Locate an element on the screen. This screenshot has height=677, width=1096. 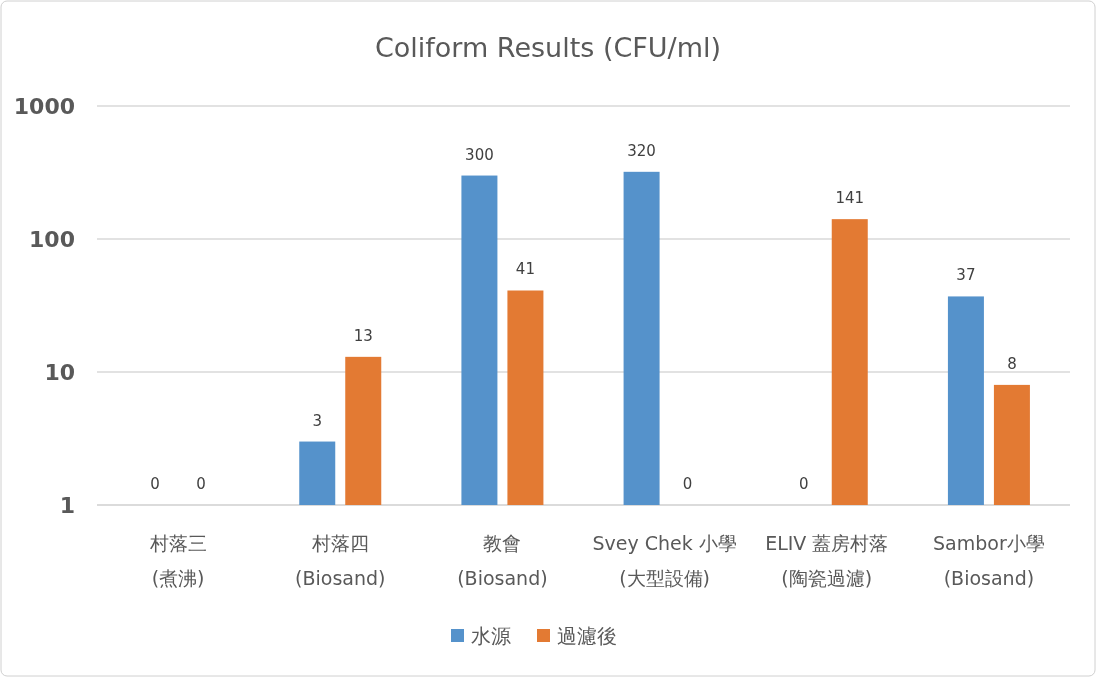
y-tick-label: 10 is located at coordinates (59, 372).